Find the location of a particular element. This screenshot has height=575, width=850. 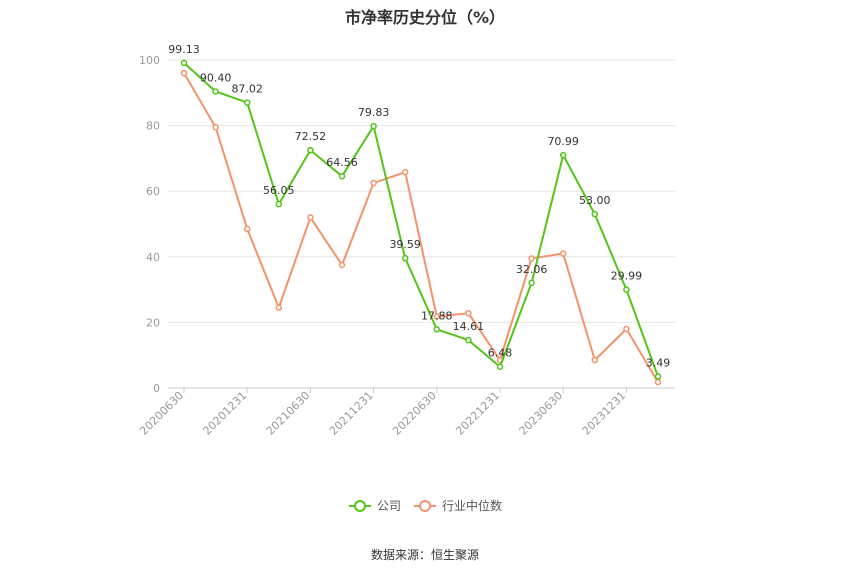

data-label: 17.88 is located at coordinates (437, 315).